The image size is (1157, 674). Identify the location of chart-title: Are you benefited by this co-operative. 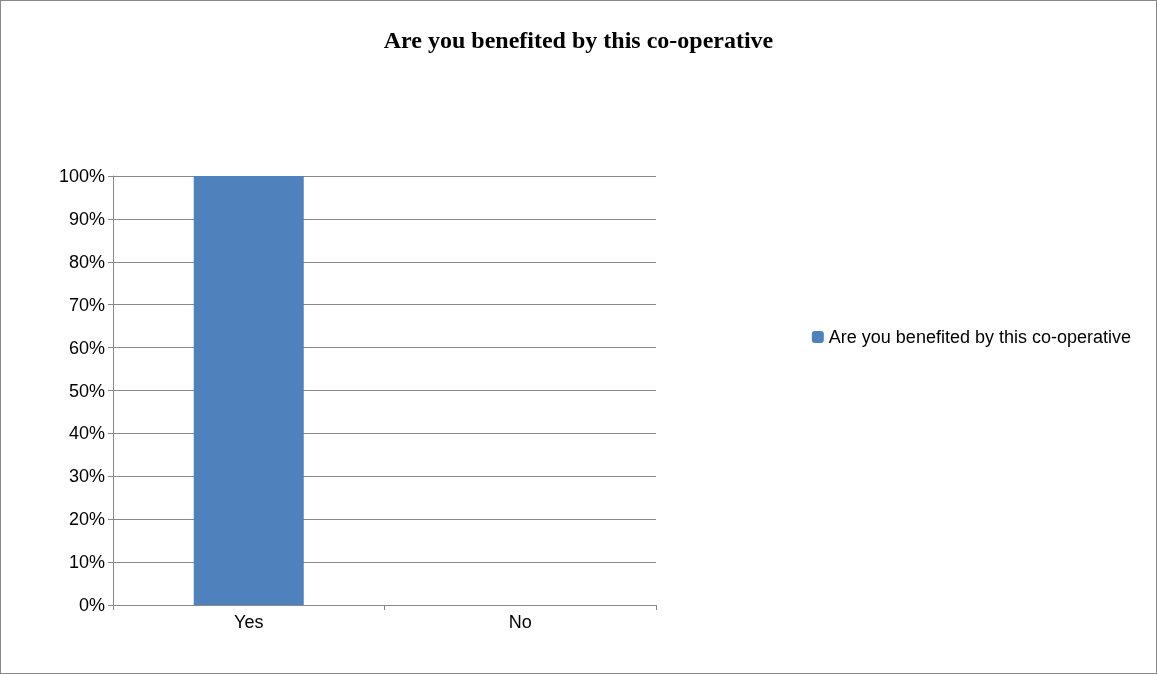
(578, 40).